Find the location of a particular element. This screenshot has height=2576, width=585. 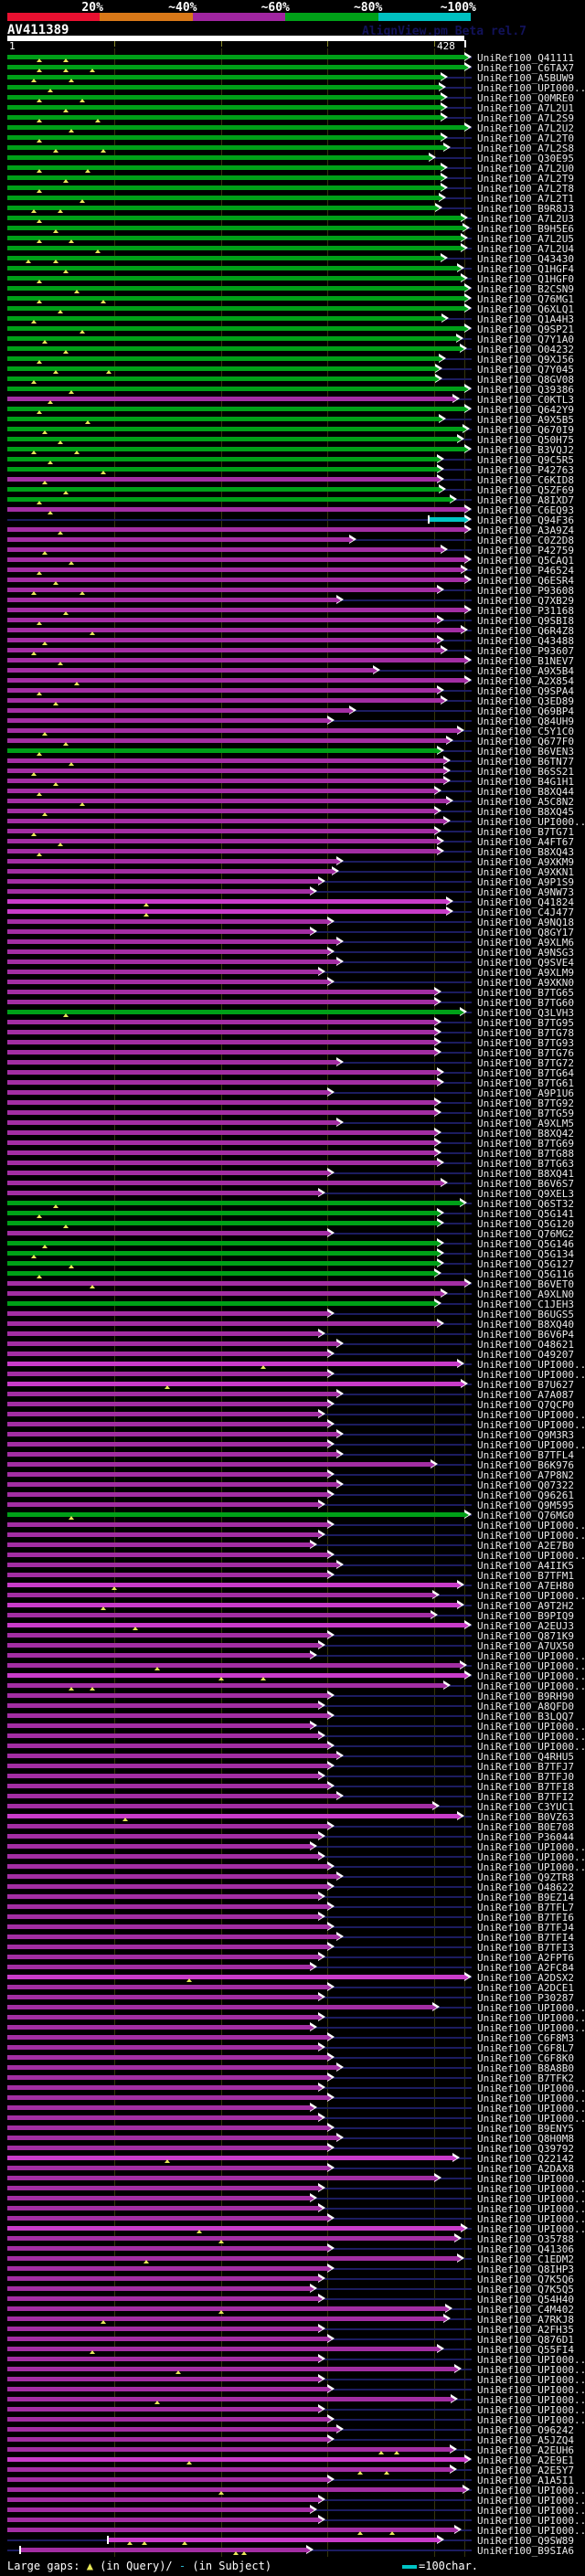

subject-label: UniRef100_B8XQ45 is located at coordinates (525, 812).